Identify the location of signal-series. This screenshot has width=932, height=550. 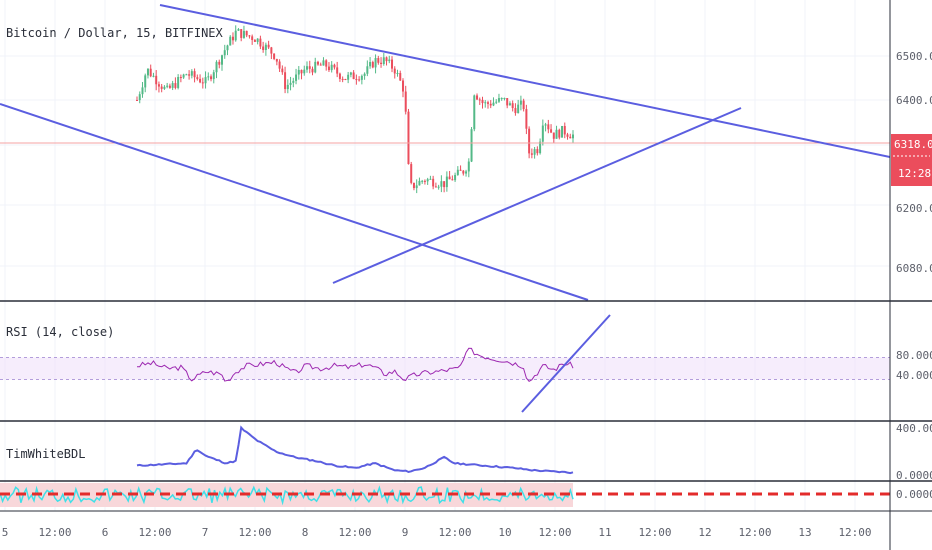
(445, 495).